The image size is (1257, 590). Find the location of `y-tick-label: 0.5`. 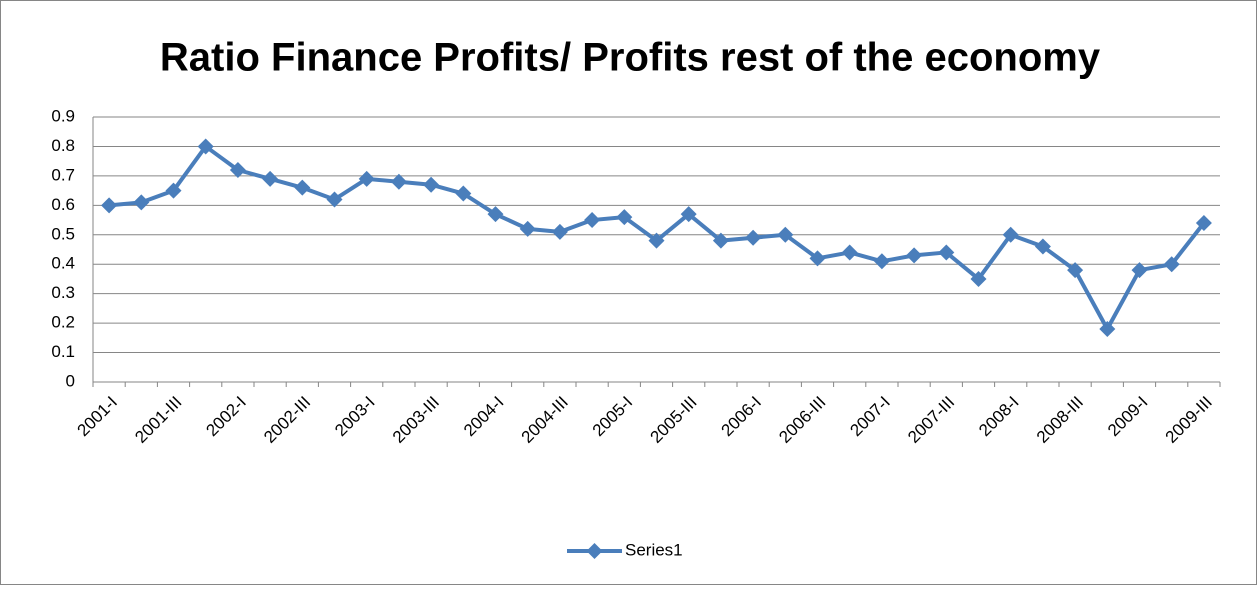

y-tick-label: 0.5 is located at coordinates (63, 233).